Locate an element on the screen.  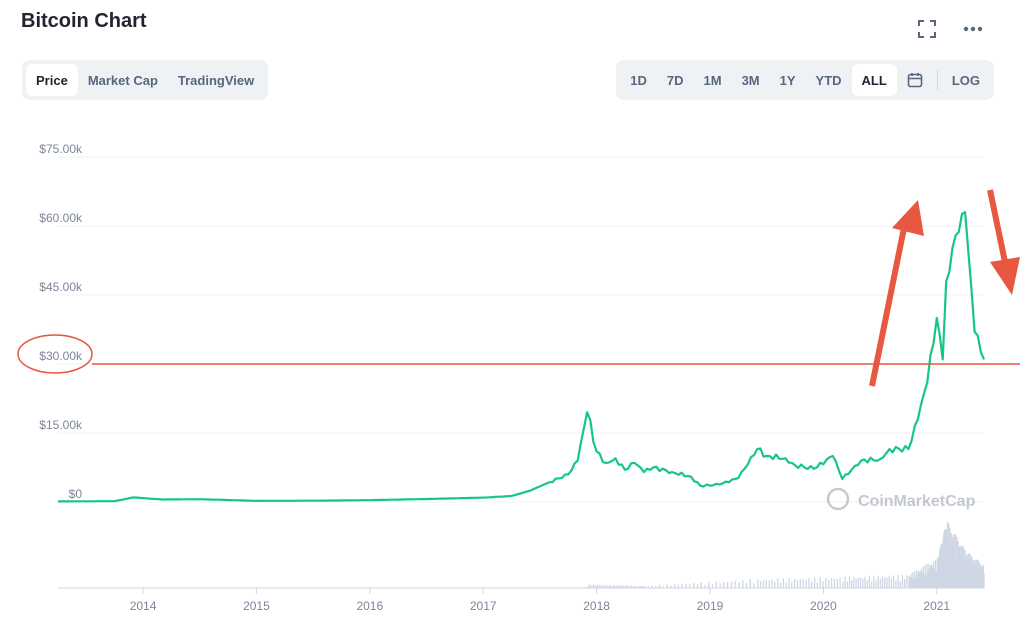
range-ytd: YTD is located at coordinates (828, 80).